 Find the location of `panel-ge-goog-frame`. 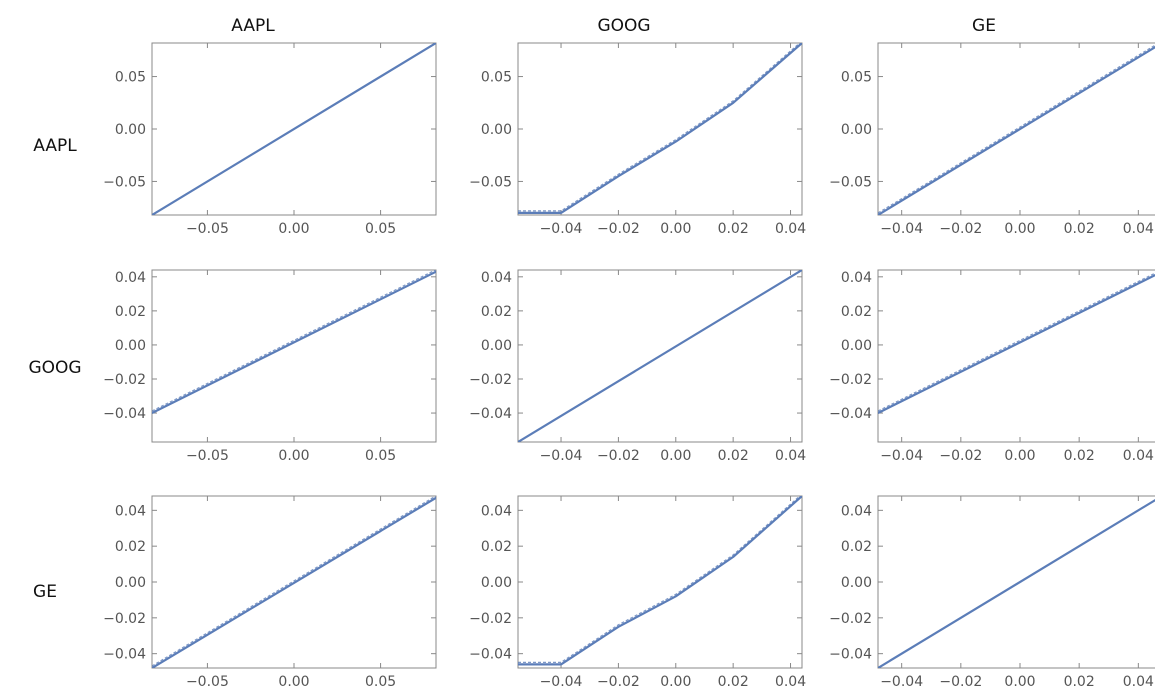

panel-ge-goog-frame is located at coordinates (660, 582).